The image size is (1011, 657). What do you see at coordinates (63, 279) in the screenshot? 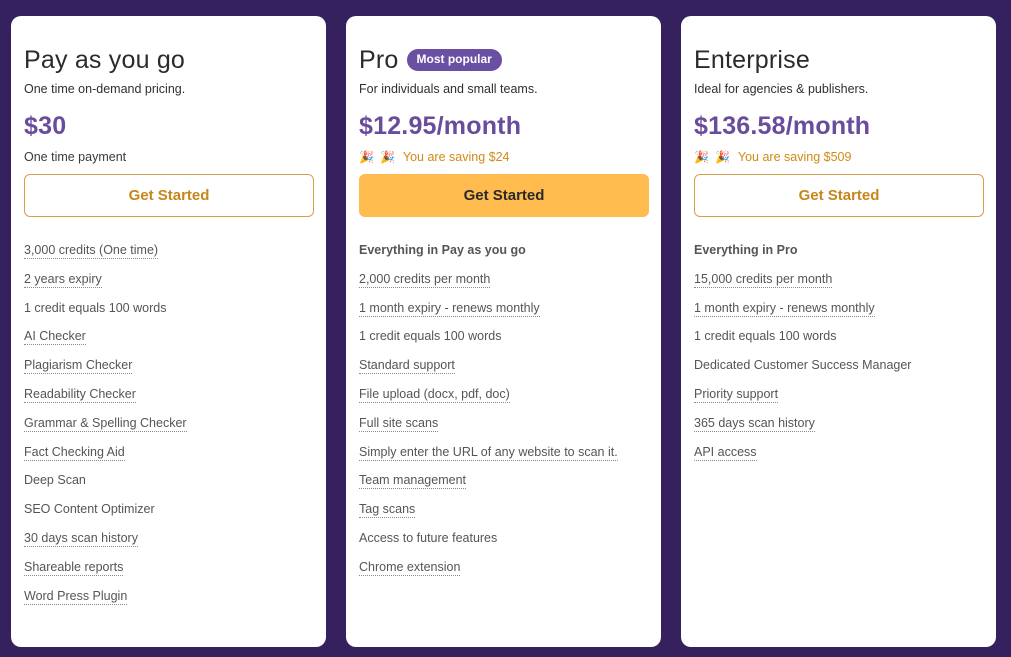
I see `feature-item: 2 years expiry` at bounding box center [63, 279].